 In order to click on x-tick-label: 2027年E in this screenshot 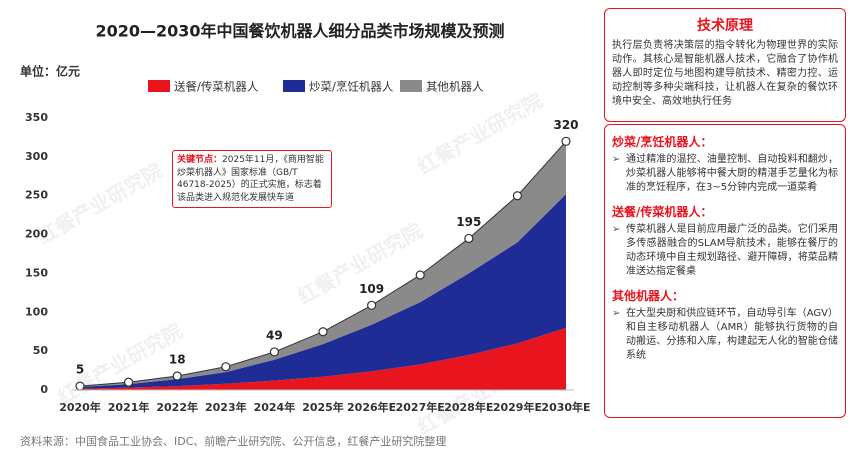, I will do `click(420, 407)`.